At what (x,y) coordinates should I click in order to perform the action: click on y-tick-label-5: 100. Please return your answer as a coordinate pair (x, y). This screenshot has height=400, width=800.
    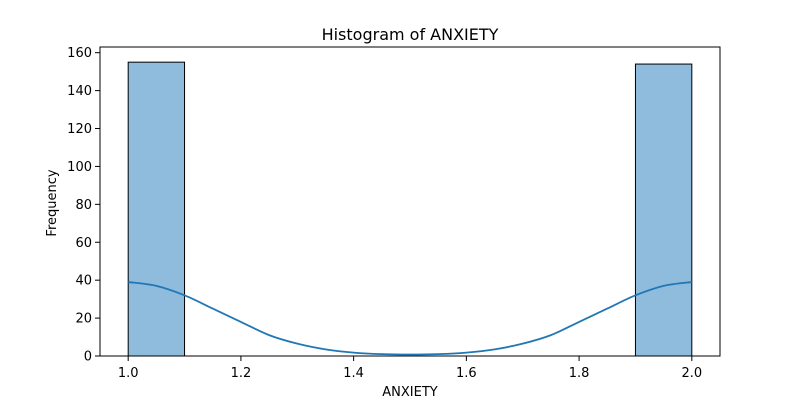
    Looking at the image, I should click on (79, 167).